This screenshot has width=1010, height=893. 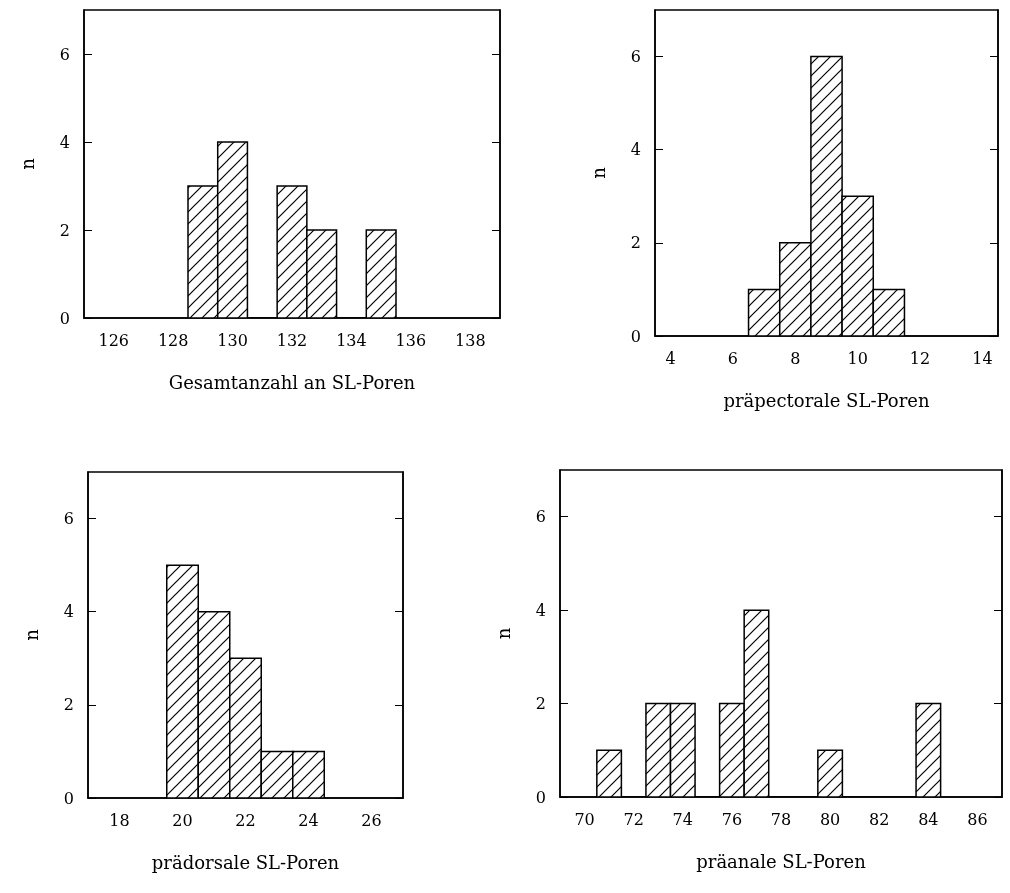 I want to click on x-axis-title: präpectorale SL-Poren, so click(x=826, y=400).